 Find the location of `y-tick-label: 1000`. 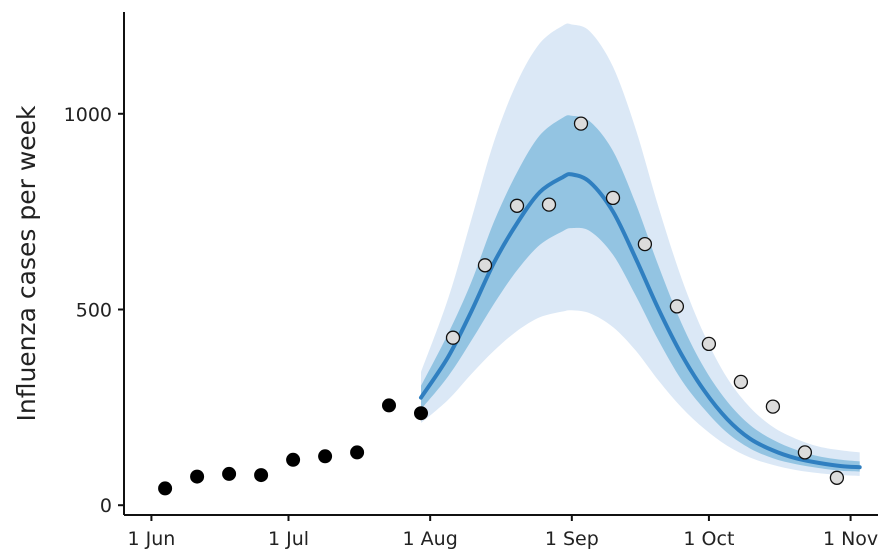

y-tick-label: 1000 is located at coordinates (88, 115).